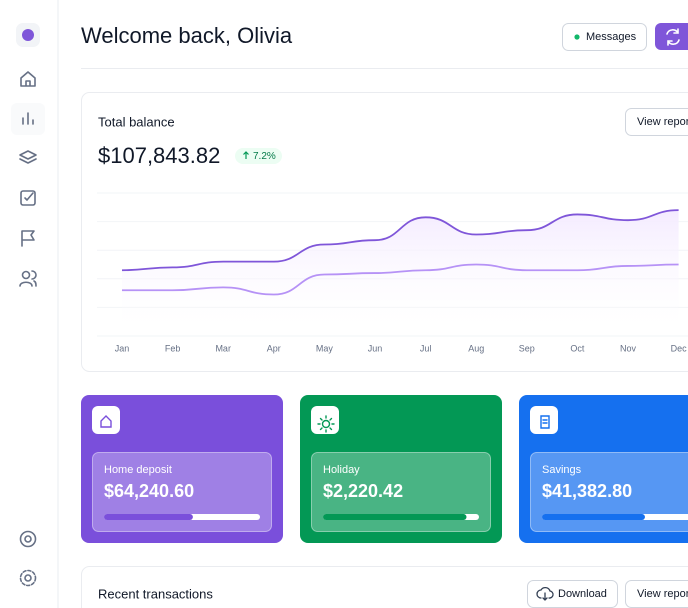 This screenshot has width=688, height=608. I want to click on card-label: Home deposit, so click(138, 470).